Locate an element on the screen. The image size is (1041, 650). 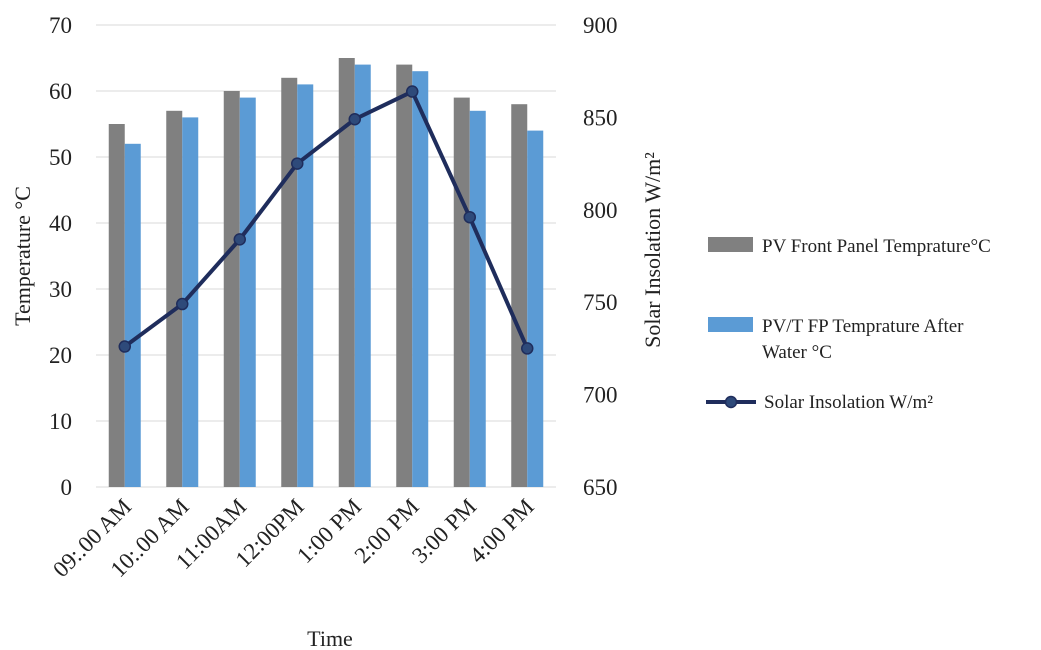
legend-label-after-water: PV/T FP Temprature After Water °C is located at coordinates (863, 339).